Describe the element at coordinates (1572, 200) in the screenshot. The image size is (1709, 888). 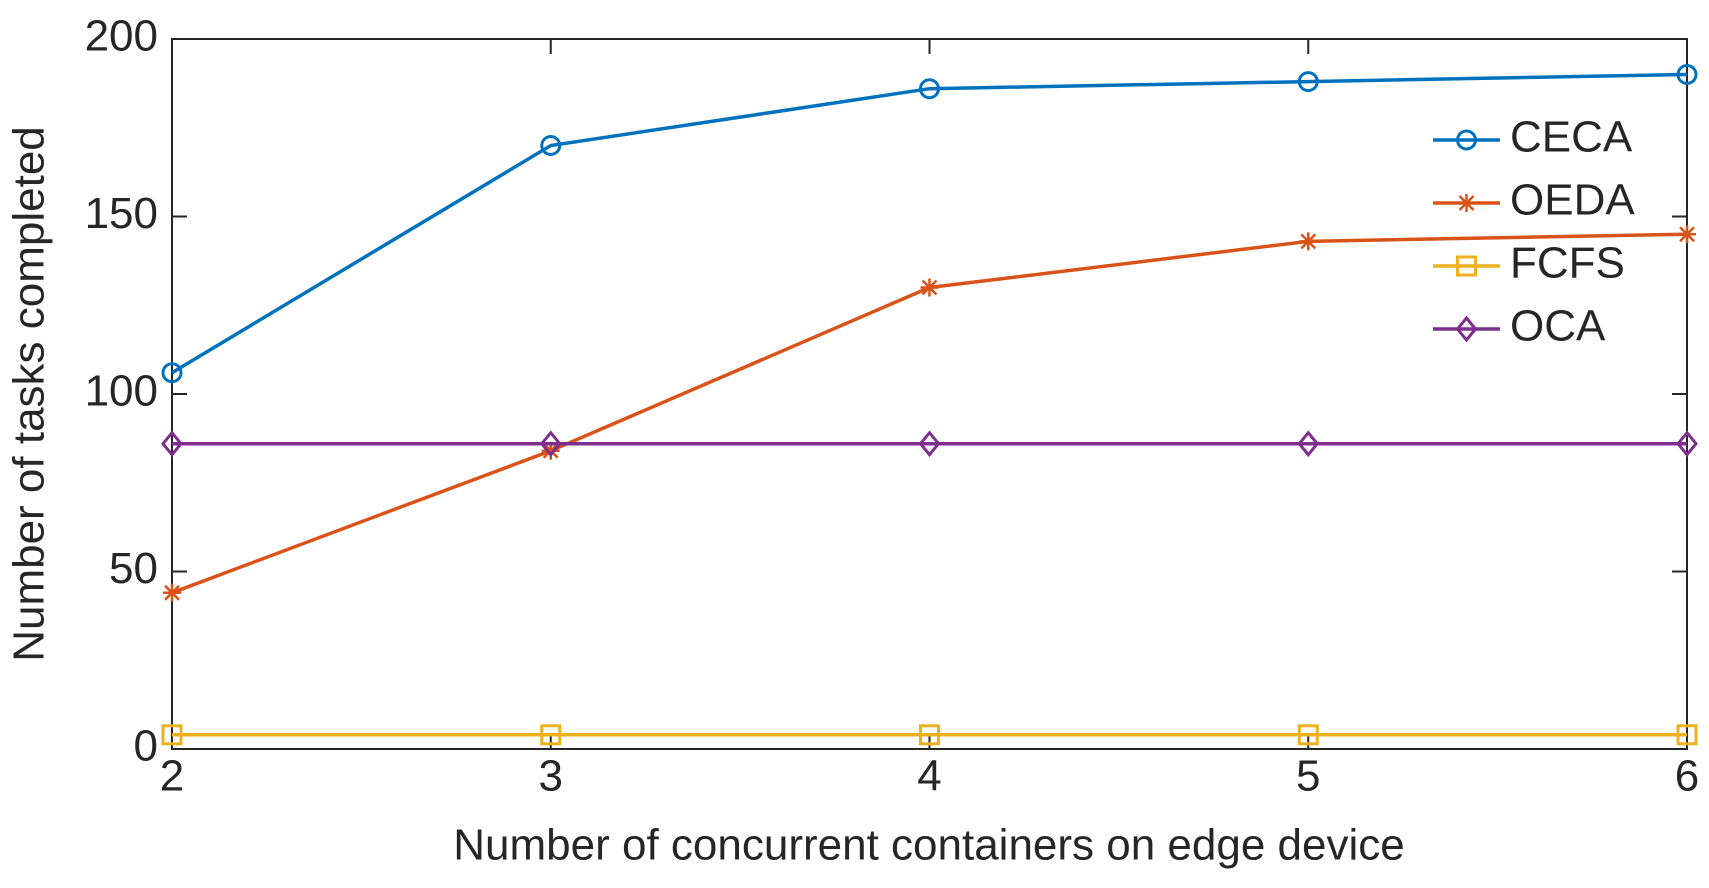
I see `legend-label: OEDA` at that location.